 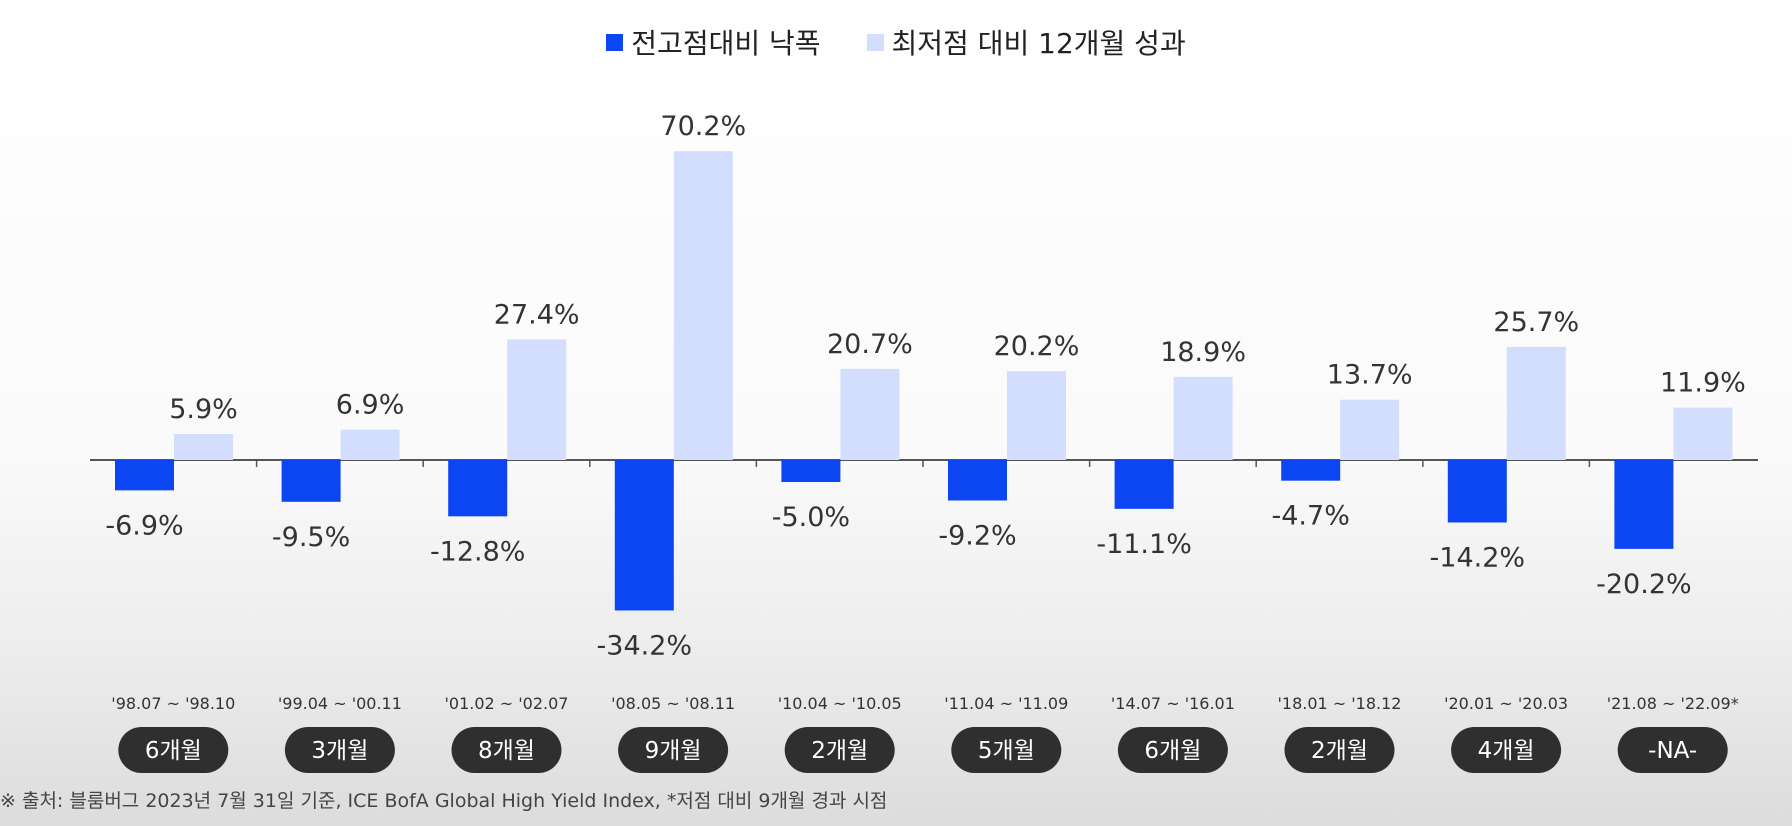 I want to click on legend-item-drawdown: 전고점대비 낙폭, so click(x=713, y=42).